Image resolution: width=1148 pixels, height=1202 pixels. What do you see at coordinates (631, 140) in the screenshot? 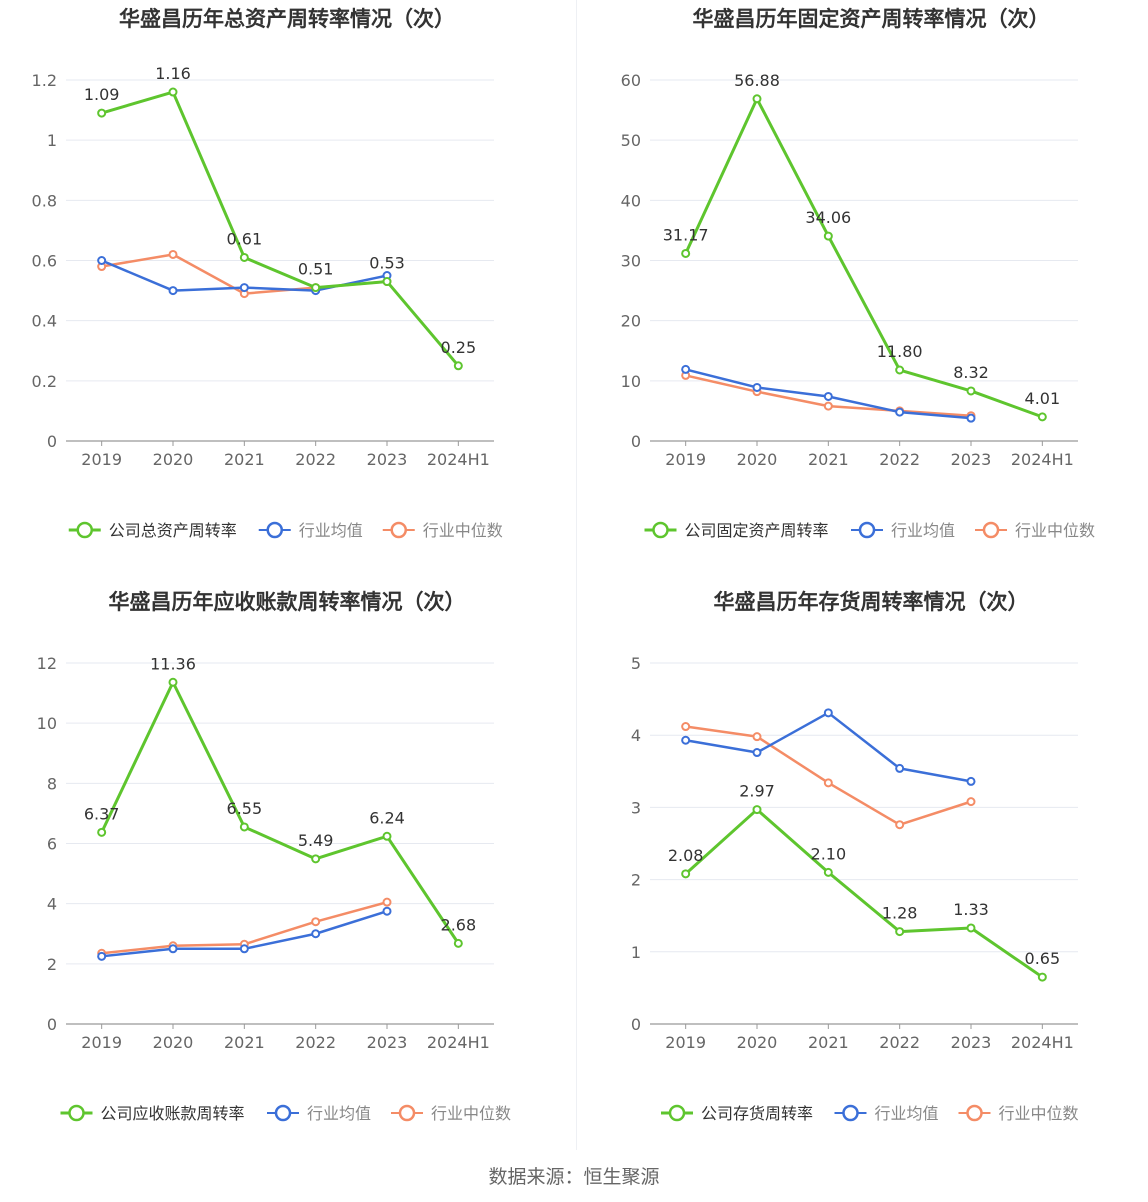
I see `y-tick-label: 50` at bounding box center [631, 140].